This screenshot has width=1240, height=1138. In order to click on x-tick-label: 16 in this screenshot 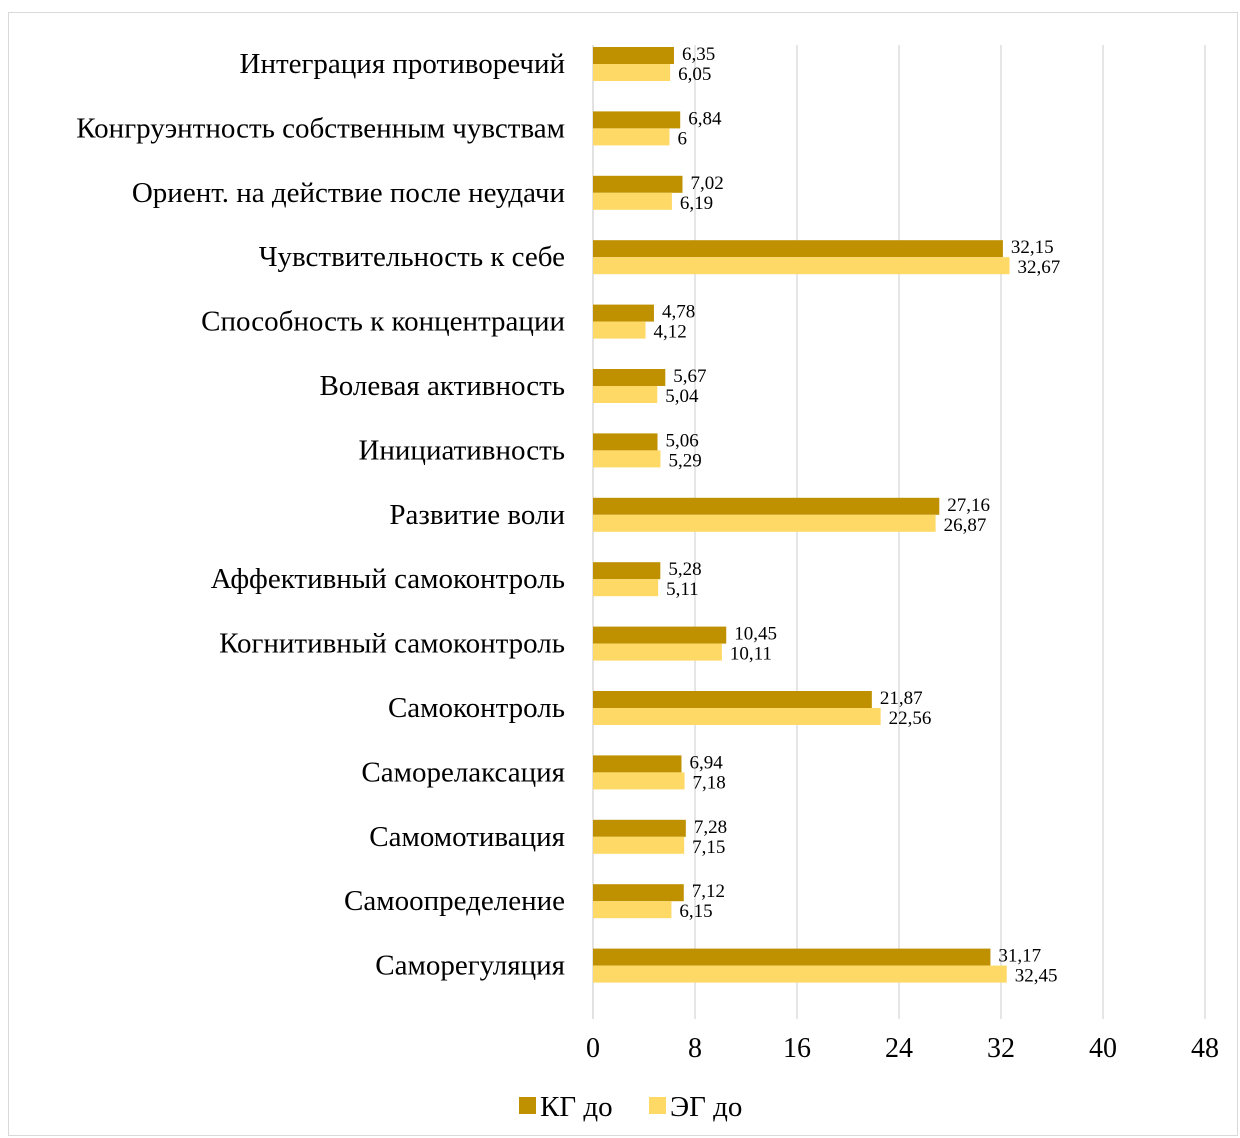, I will do `click(797, 1048)`.